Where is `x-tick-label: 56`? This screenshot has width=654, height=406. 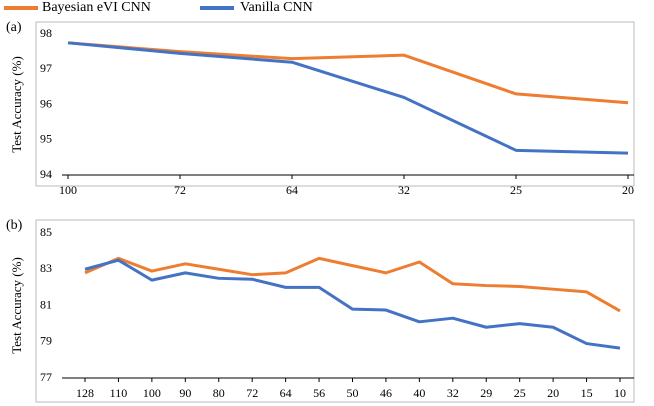 x-tick-label: 56 is located at coordinates (319, 393).